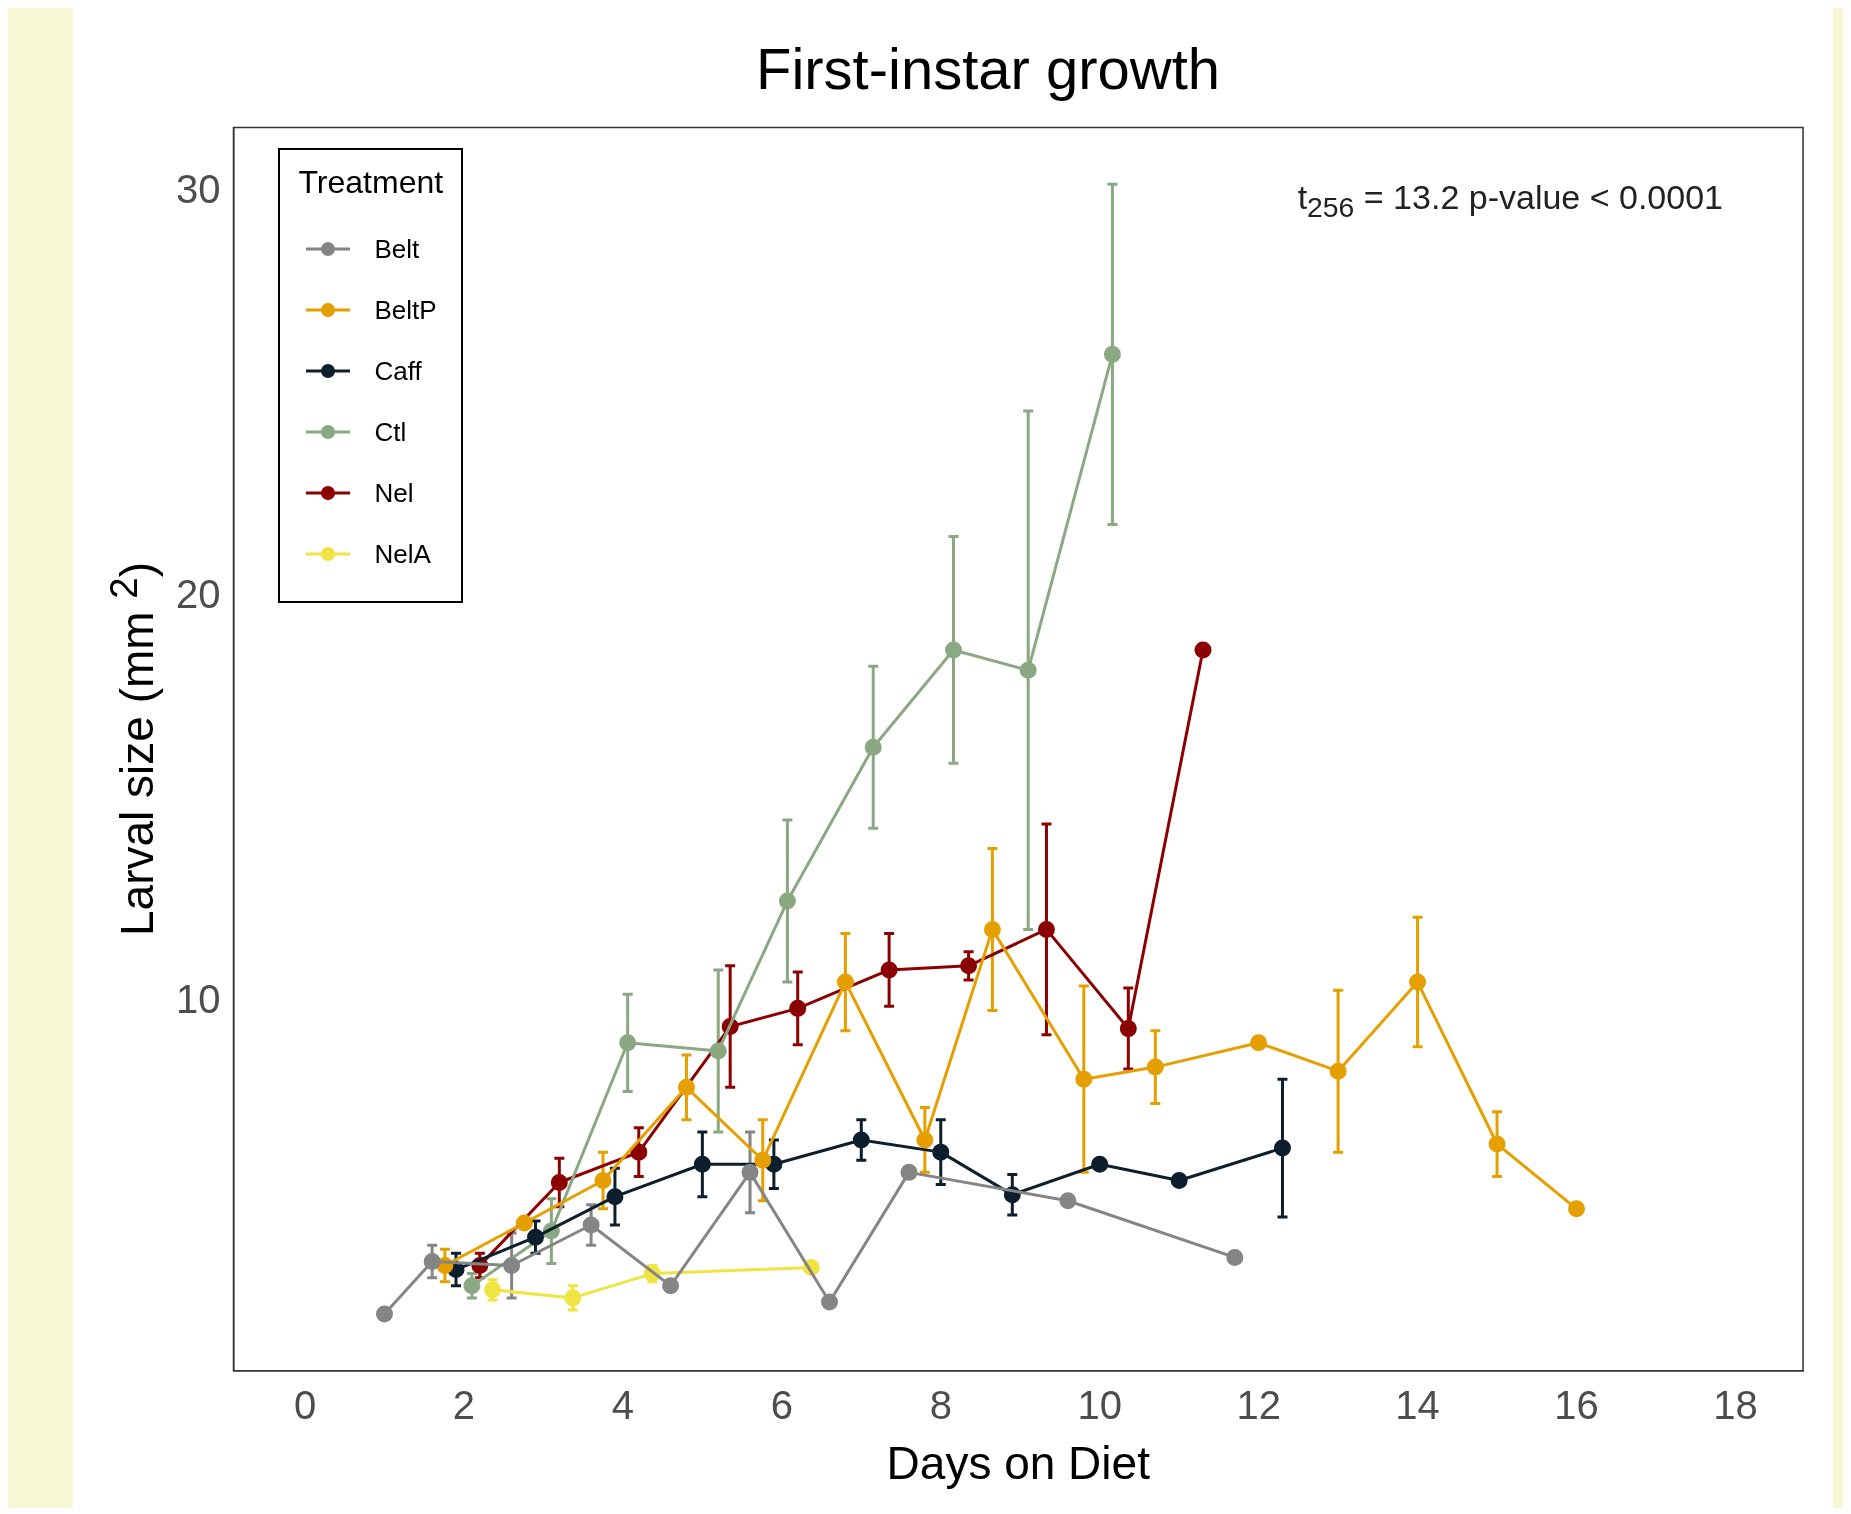 The width and height of the screenshot is (1851, 1514). I want to click on y-tick-label: 30, so click(198, 189).